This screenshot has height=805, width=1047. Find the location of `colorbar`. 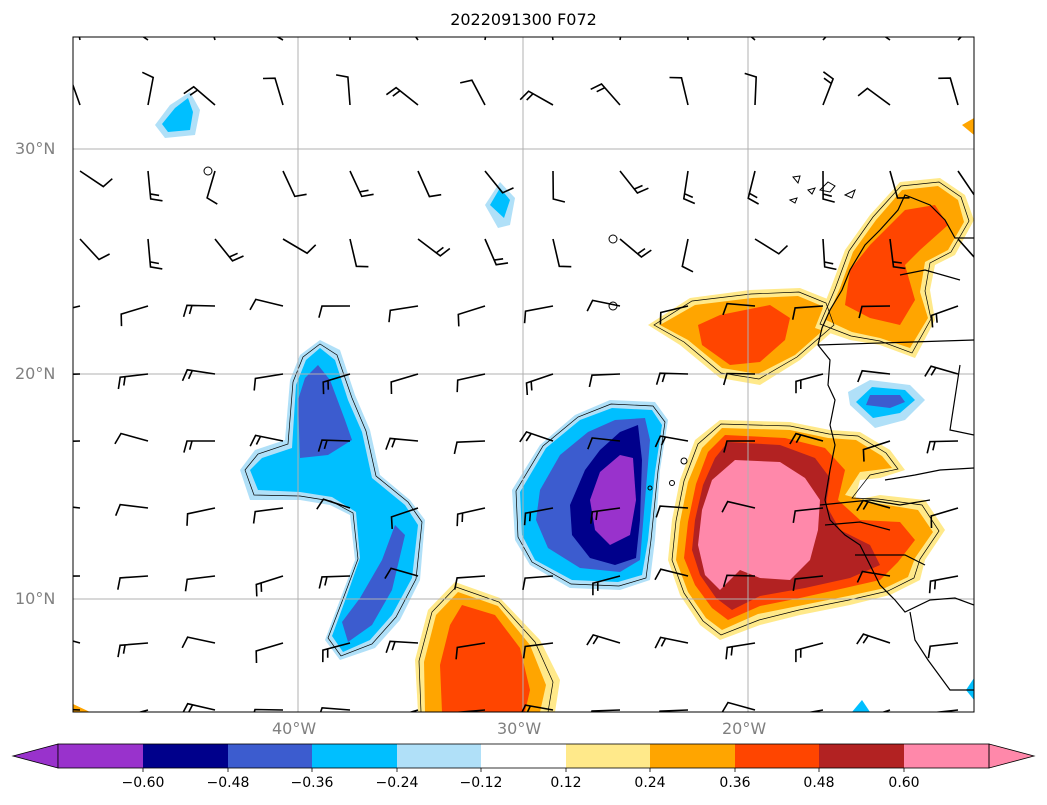

colorbar is located at coordinates (523, 757).